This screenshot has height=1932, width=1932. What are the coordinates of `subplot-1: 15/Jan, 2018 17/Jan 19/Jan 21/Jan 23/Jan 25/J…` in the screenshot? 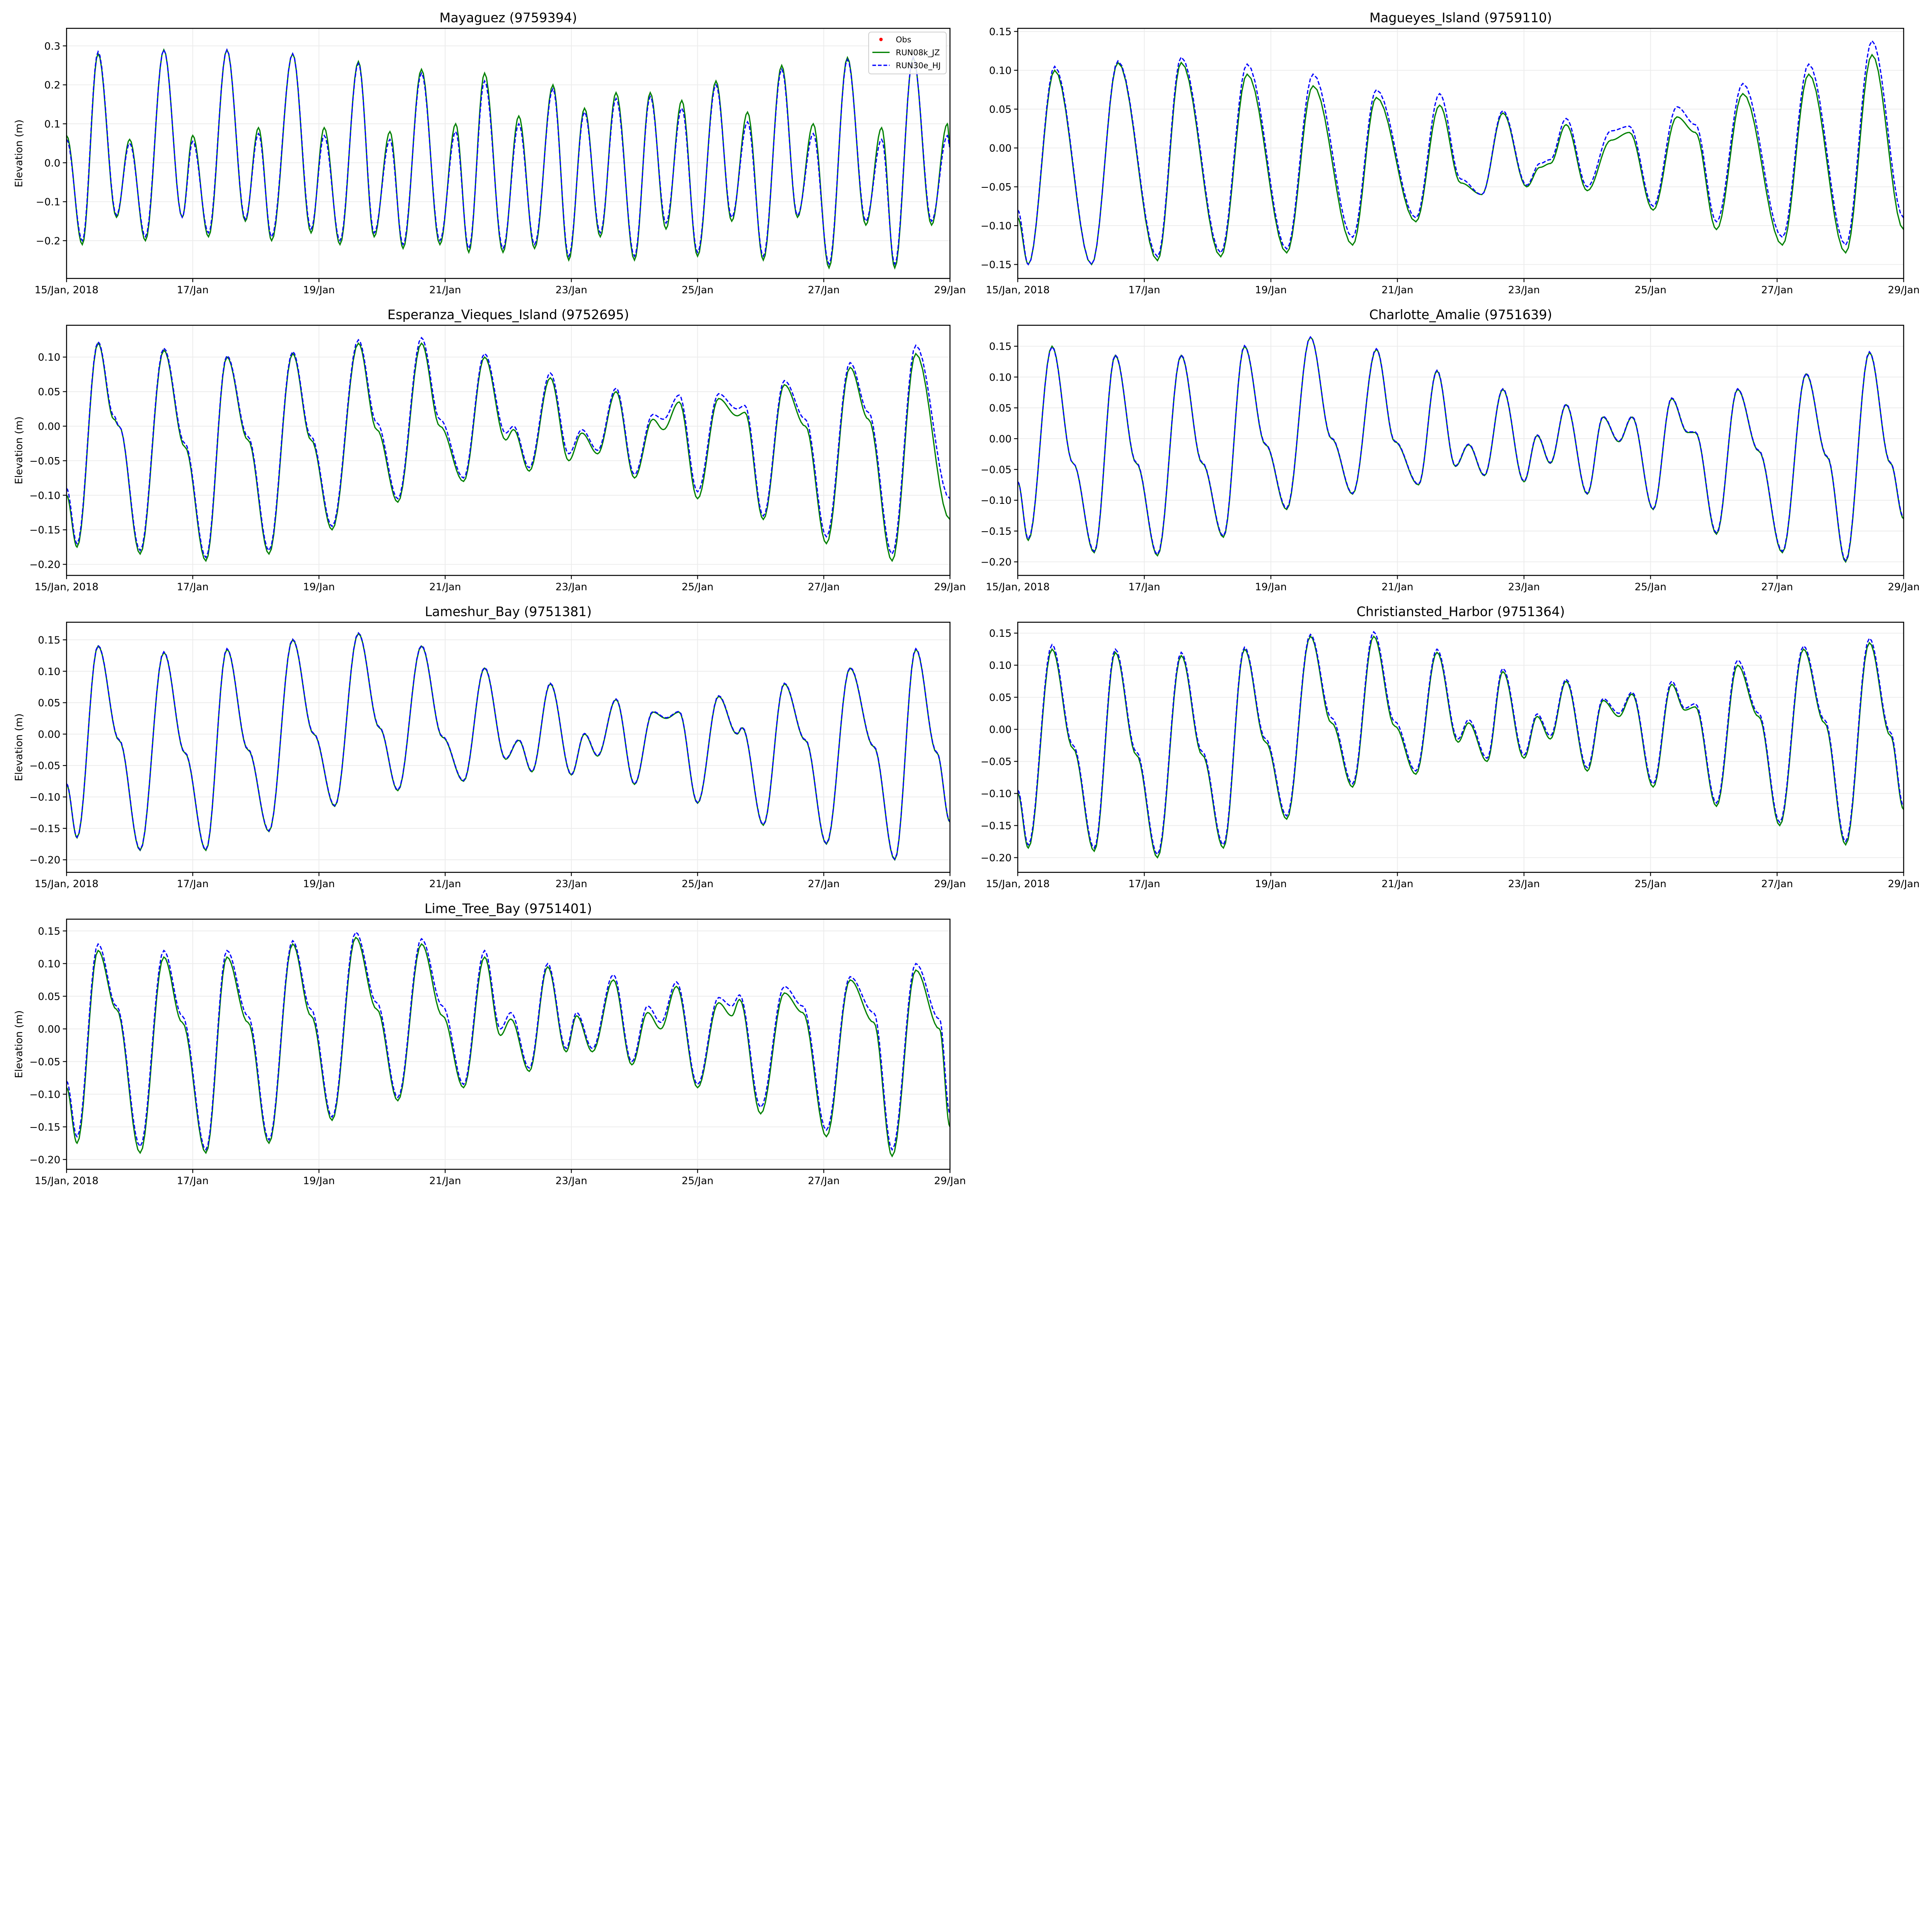 It's located at (489, 153).